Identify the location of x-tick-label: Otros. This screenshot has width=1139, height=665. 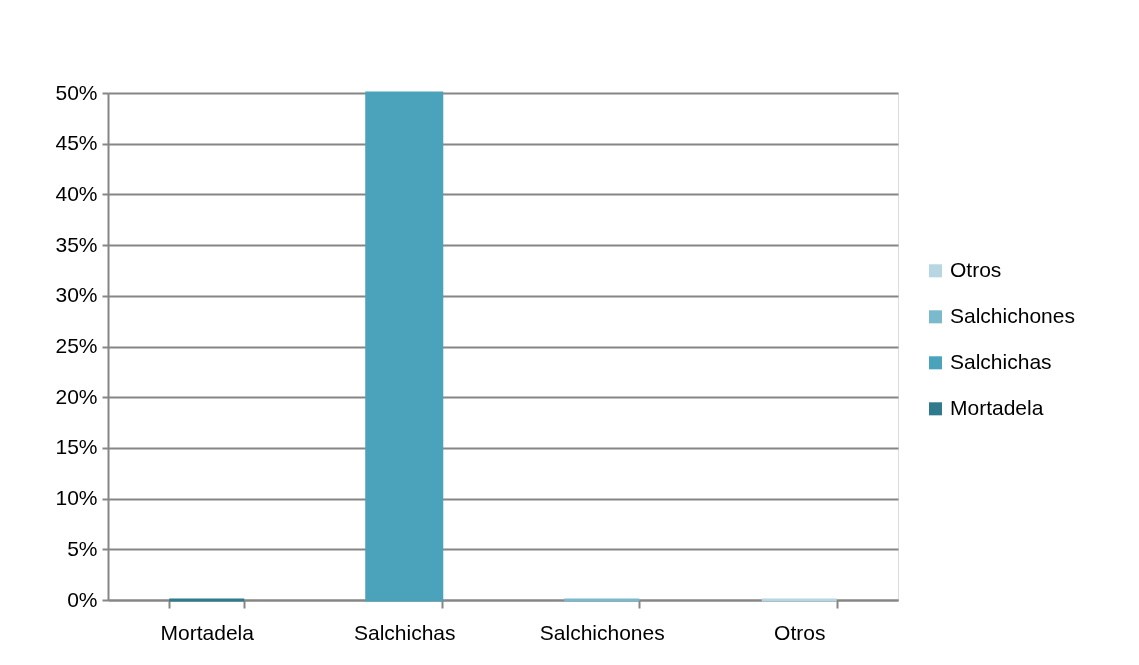
(800, 632).